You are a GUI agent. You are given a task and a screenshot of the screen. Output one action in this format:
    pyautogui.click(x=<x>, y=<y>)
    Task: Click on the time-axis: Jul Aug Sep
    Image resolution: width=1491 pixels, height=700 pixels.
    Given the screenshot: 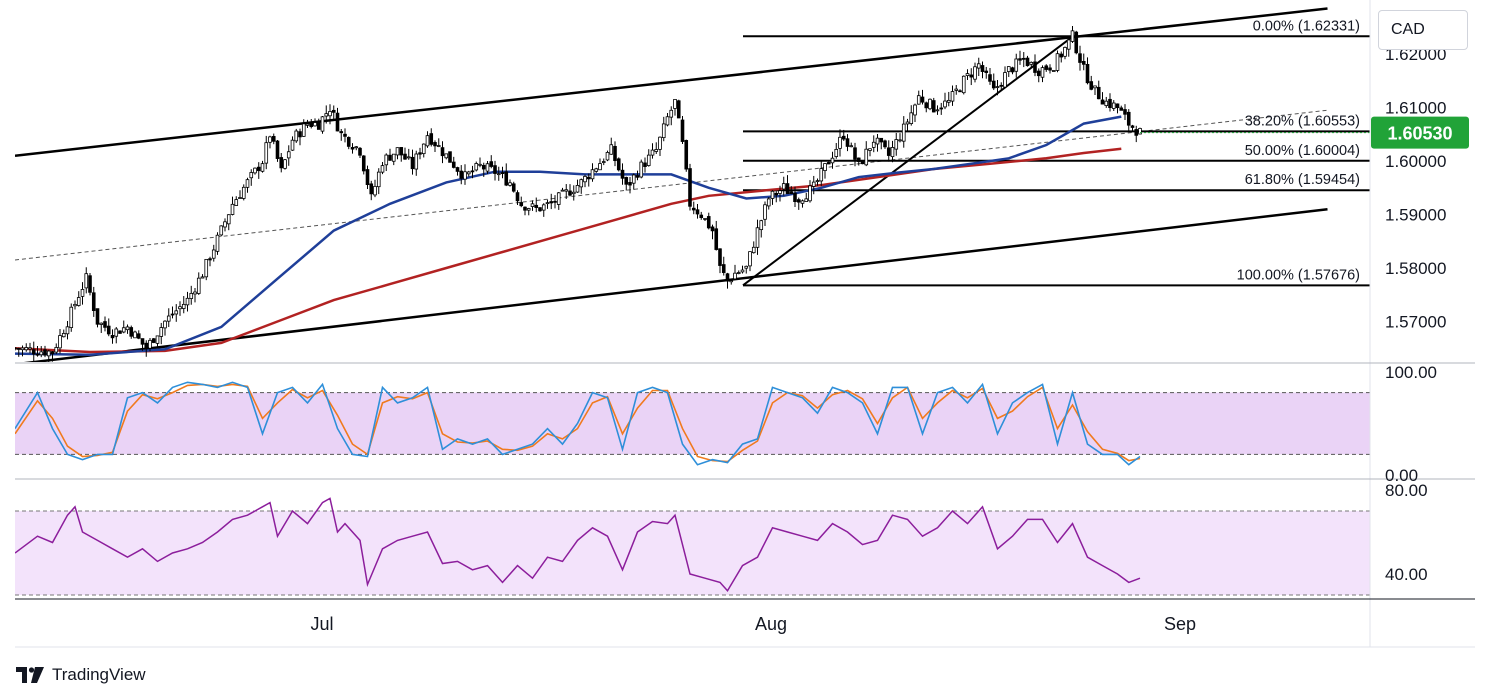 What is the action you would take?
    pyautogui.click(x=753, y=624)
    